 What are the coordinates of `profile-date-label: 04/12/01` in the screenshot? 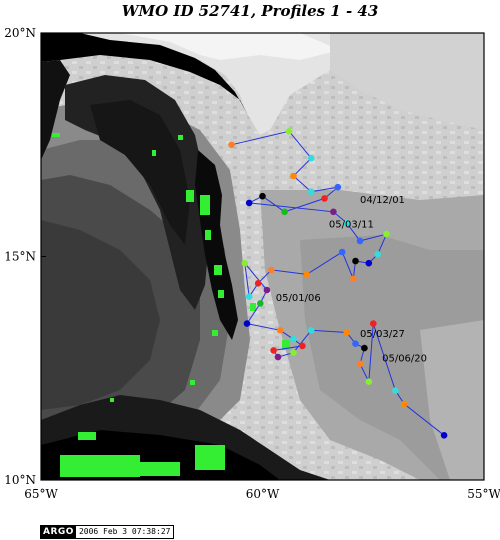 It's located at (382, 200).